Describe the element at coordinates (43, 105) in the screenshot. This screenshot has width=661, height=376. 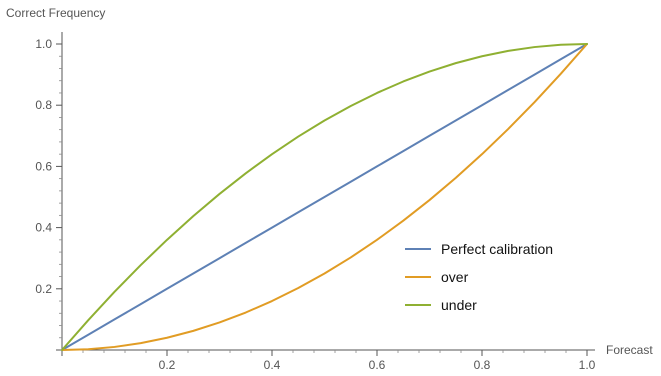
I see `y-tick-label: 0.8` at that location.